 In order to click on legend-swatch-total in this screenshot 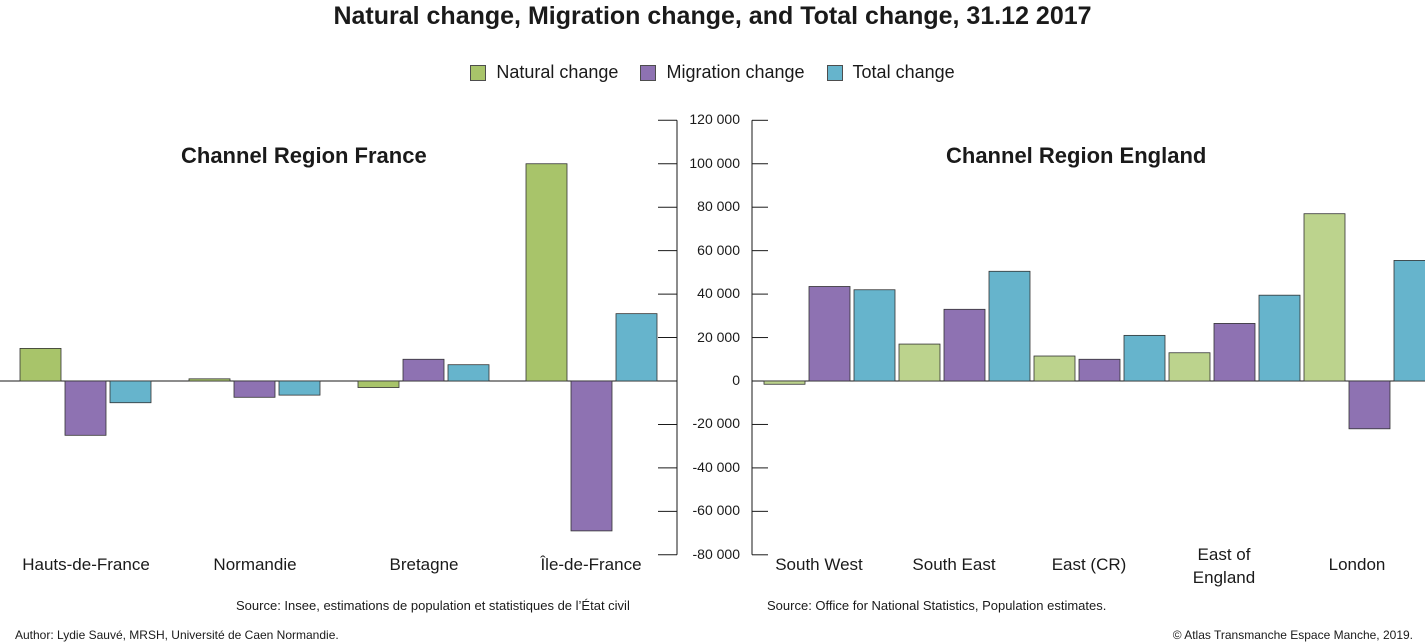, I will do `click(834, 72)`.